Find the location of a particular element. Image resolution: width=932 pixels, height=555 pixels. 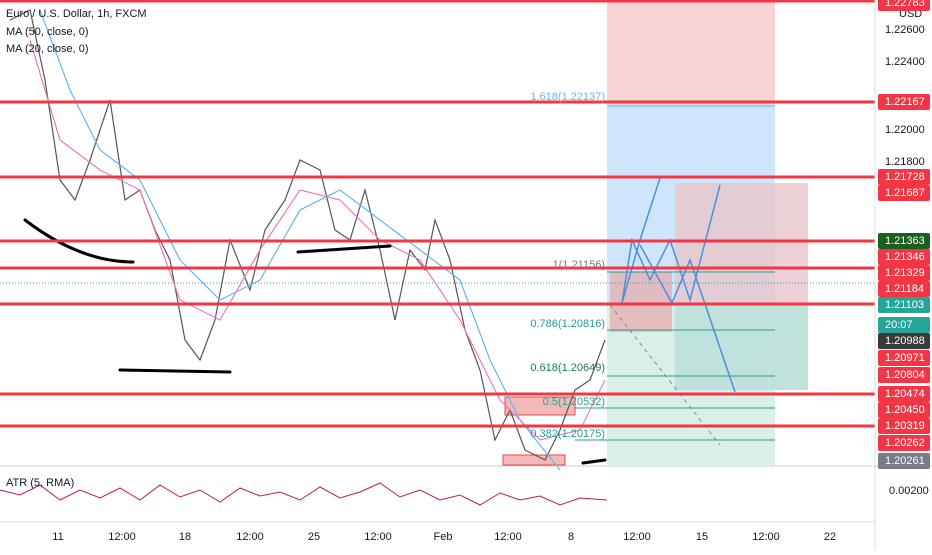

price-label: 1.21800 is located at coordinates (905, 162).